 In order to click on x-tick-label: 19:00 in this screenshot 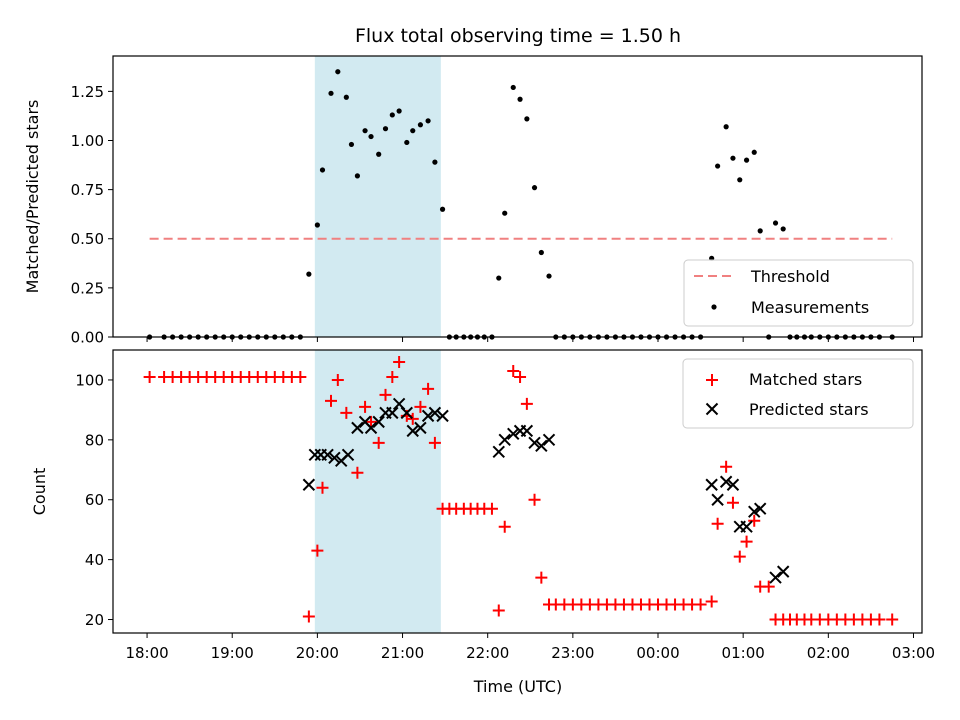, I will do `click(232, 653)`.